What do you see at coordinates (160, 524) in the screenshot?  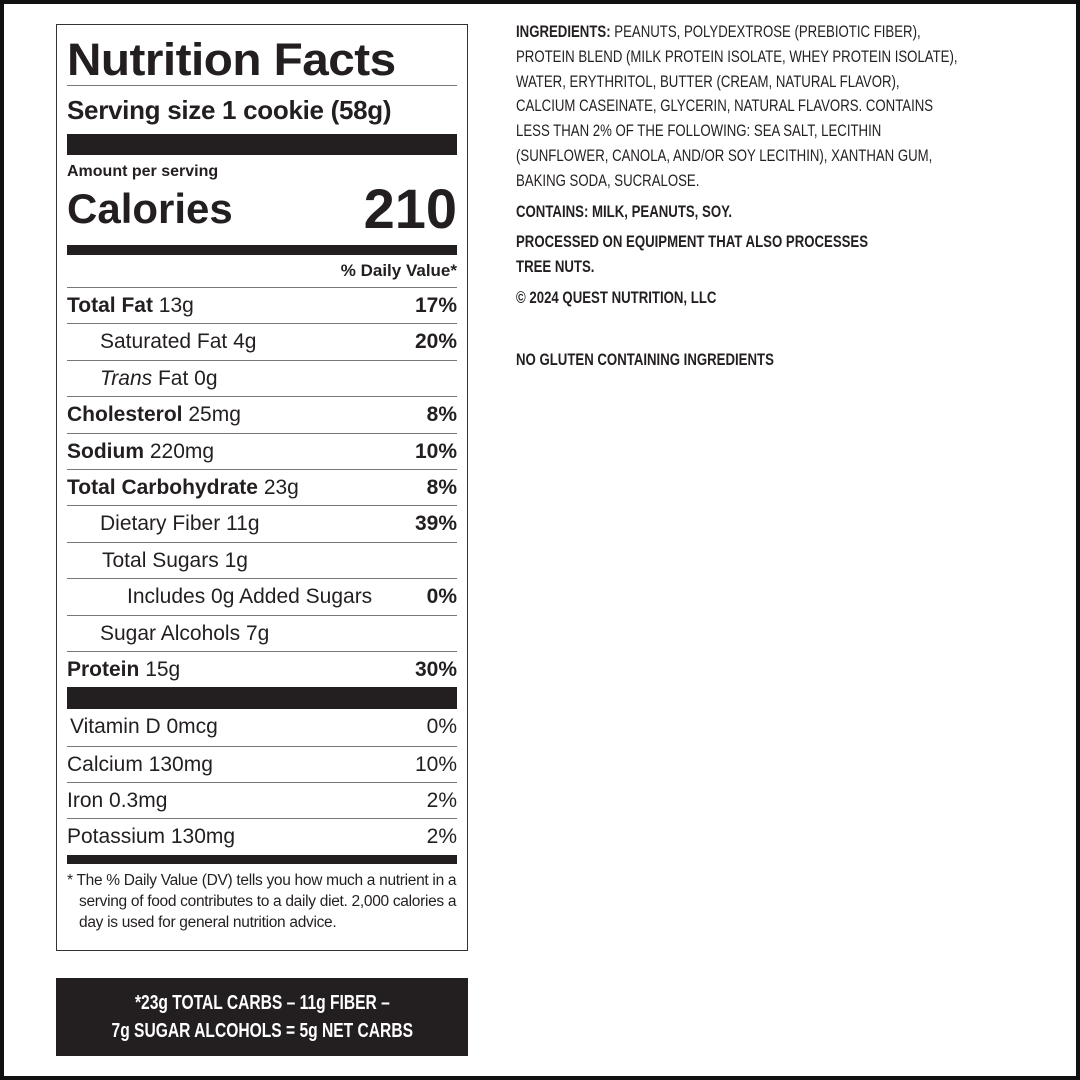 I see `nutrient-name: Dietary Fiber` at bounding box center [160, 524].